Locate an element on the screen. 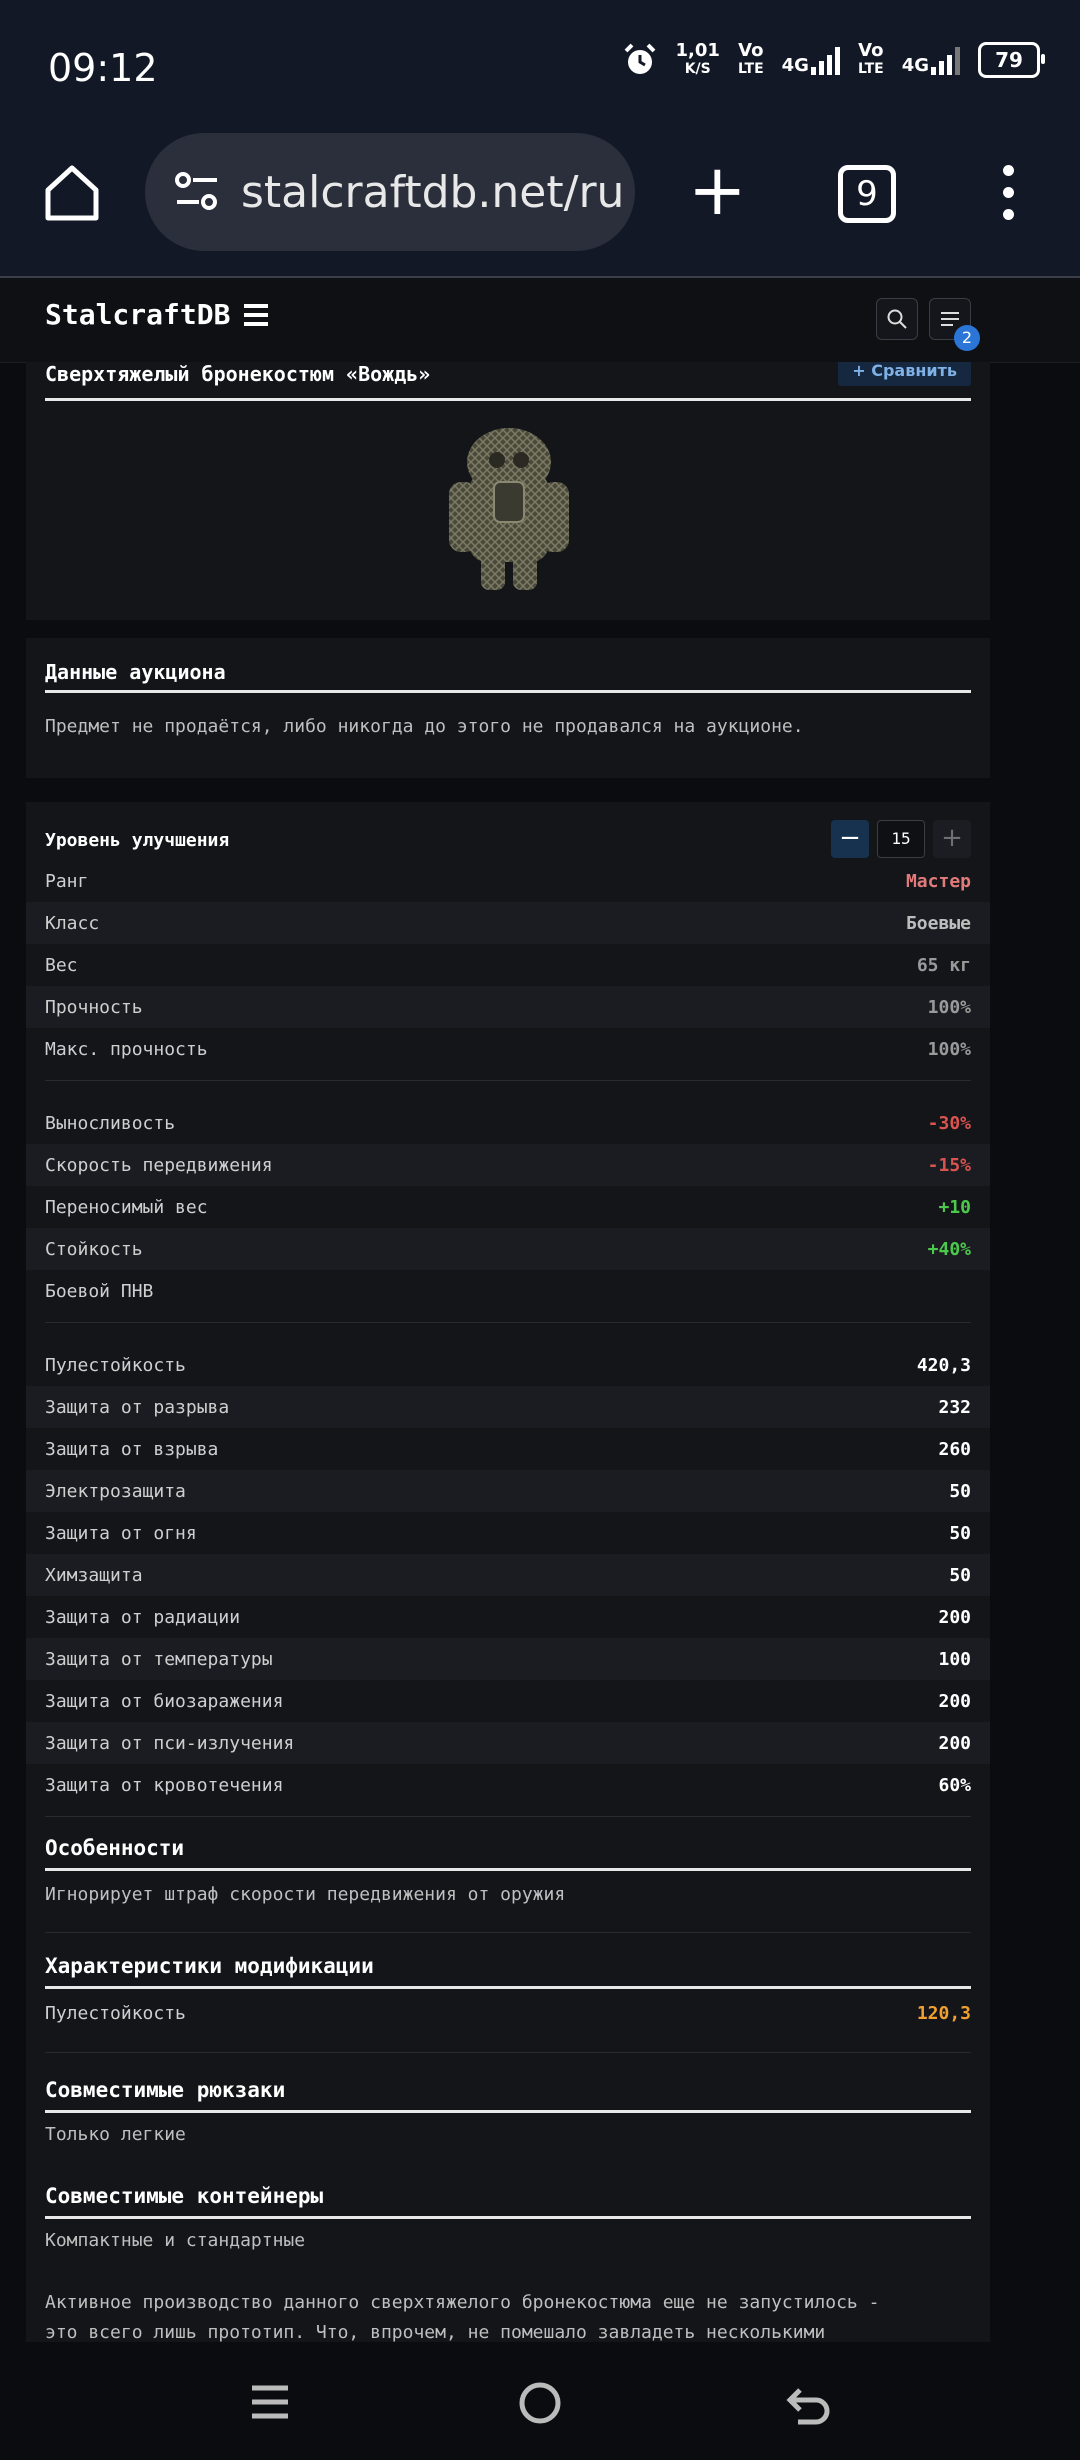  home-icon is located at coordinates (72, 192).